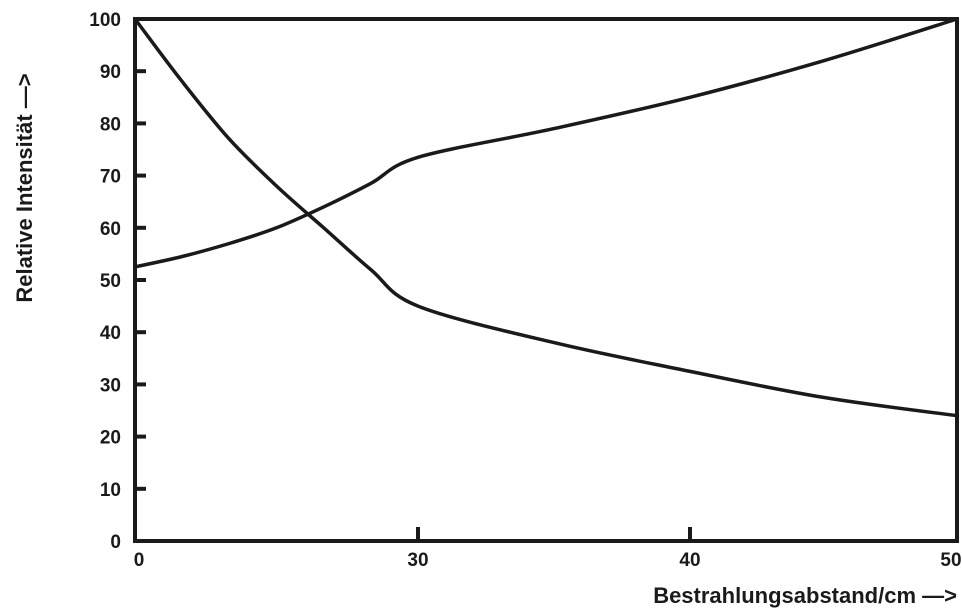  What do you see at coordinates (110, 438) in the screenshot?
I see `y-tick-label: 20` at bounding box center [110, 438].